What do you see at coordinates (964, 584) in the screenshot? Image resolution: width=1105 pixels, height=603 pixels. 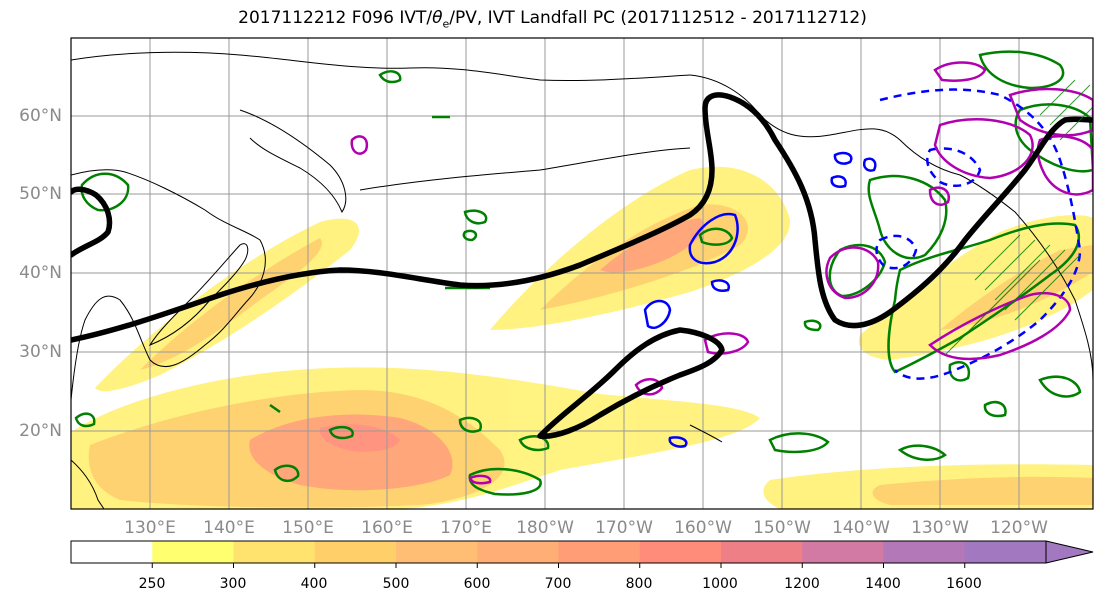 I see `colorbar-tick-label: 1600` at bounding box center [964, 584].